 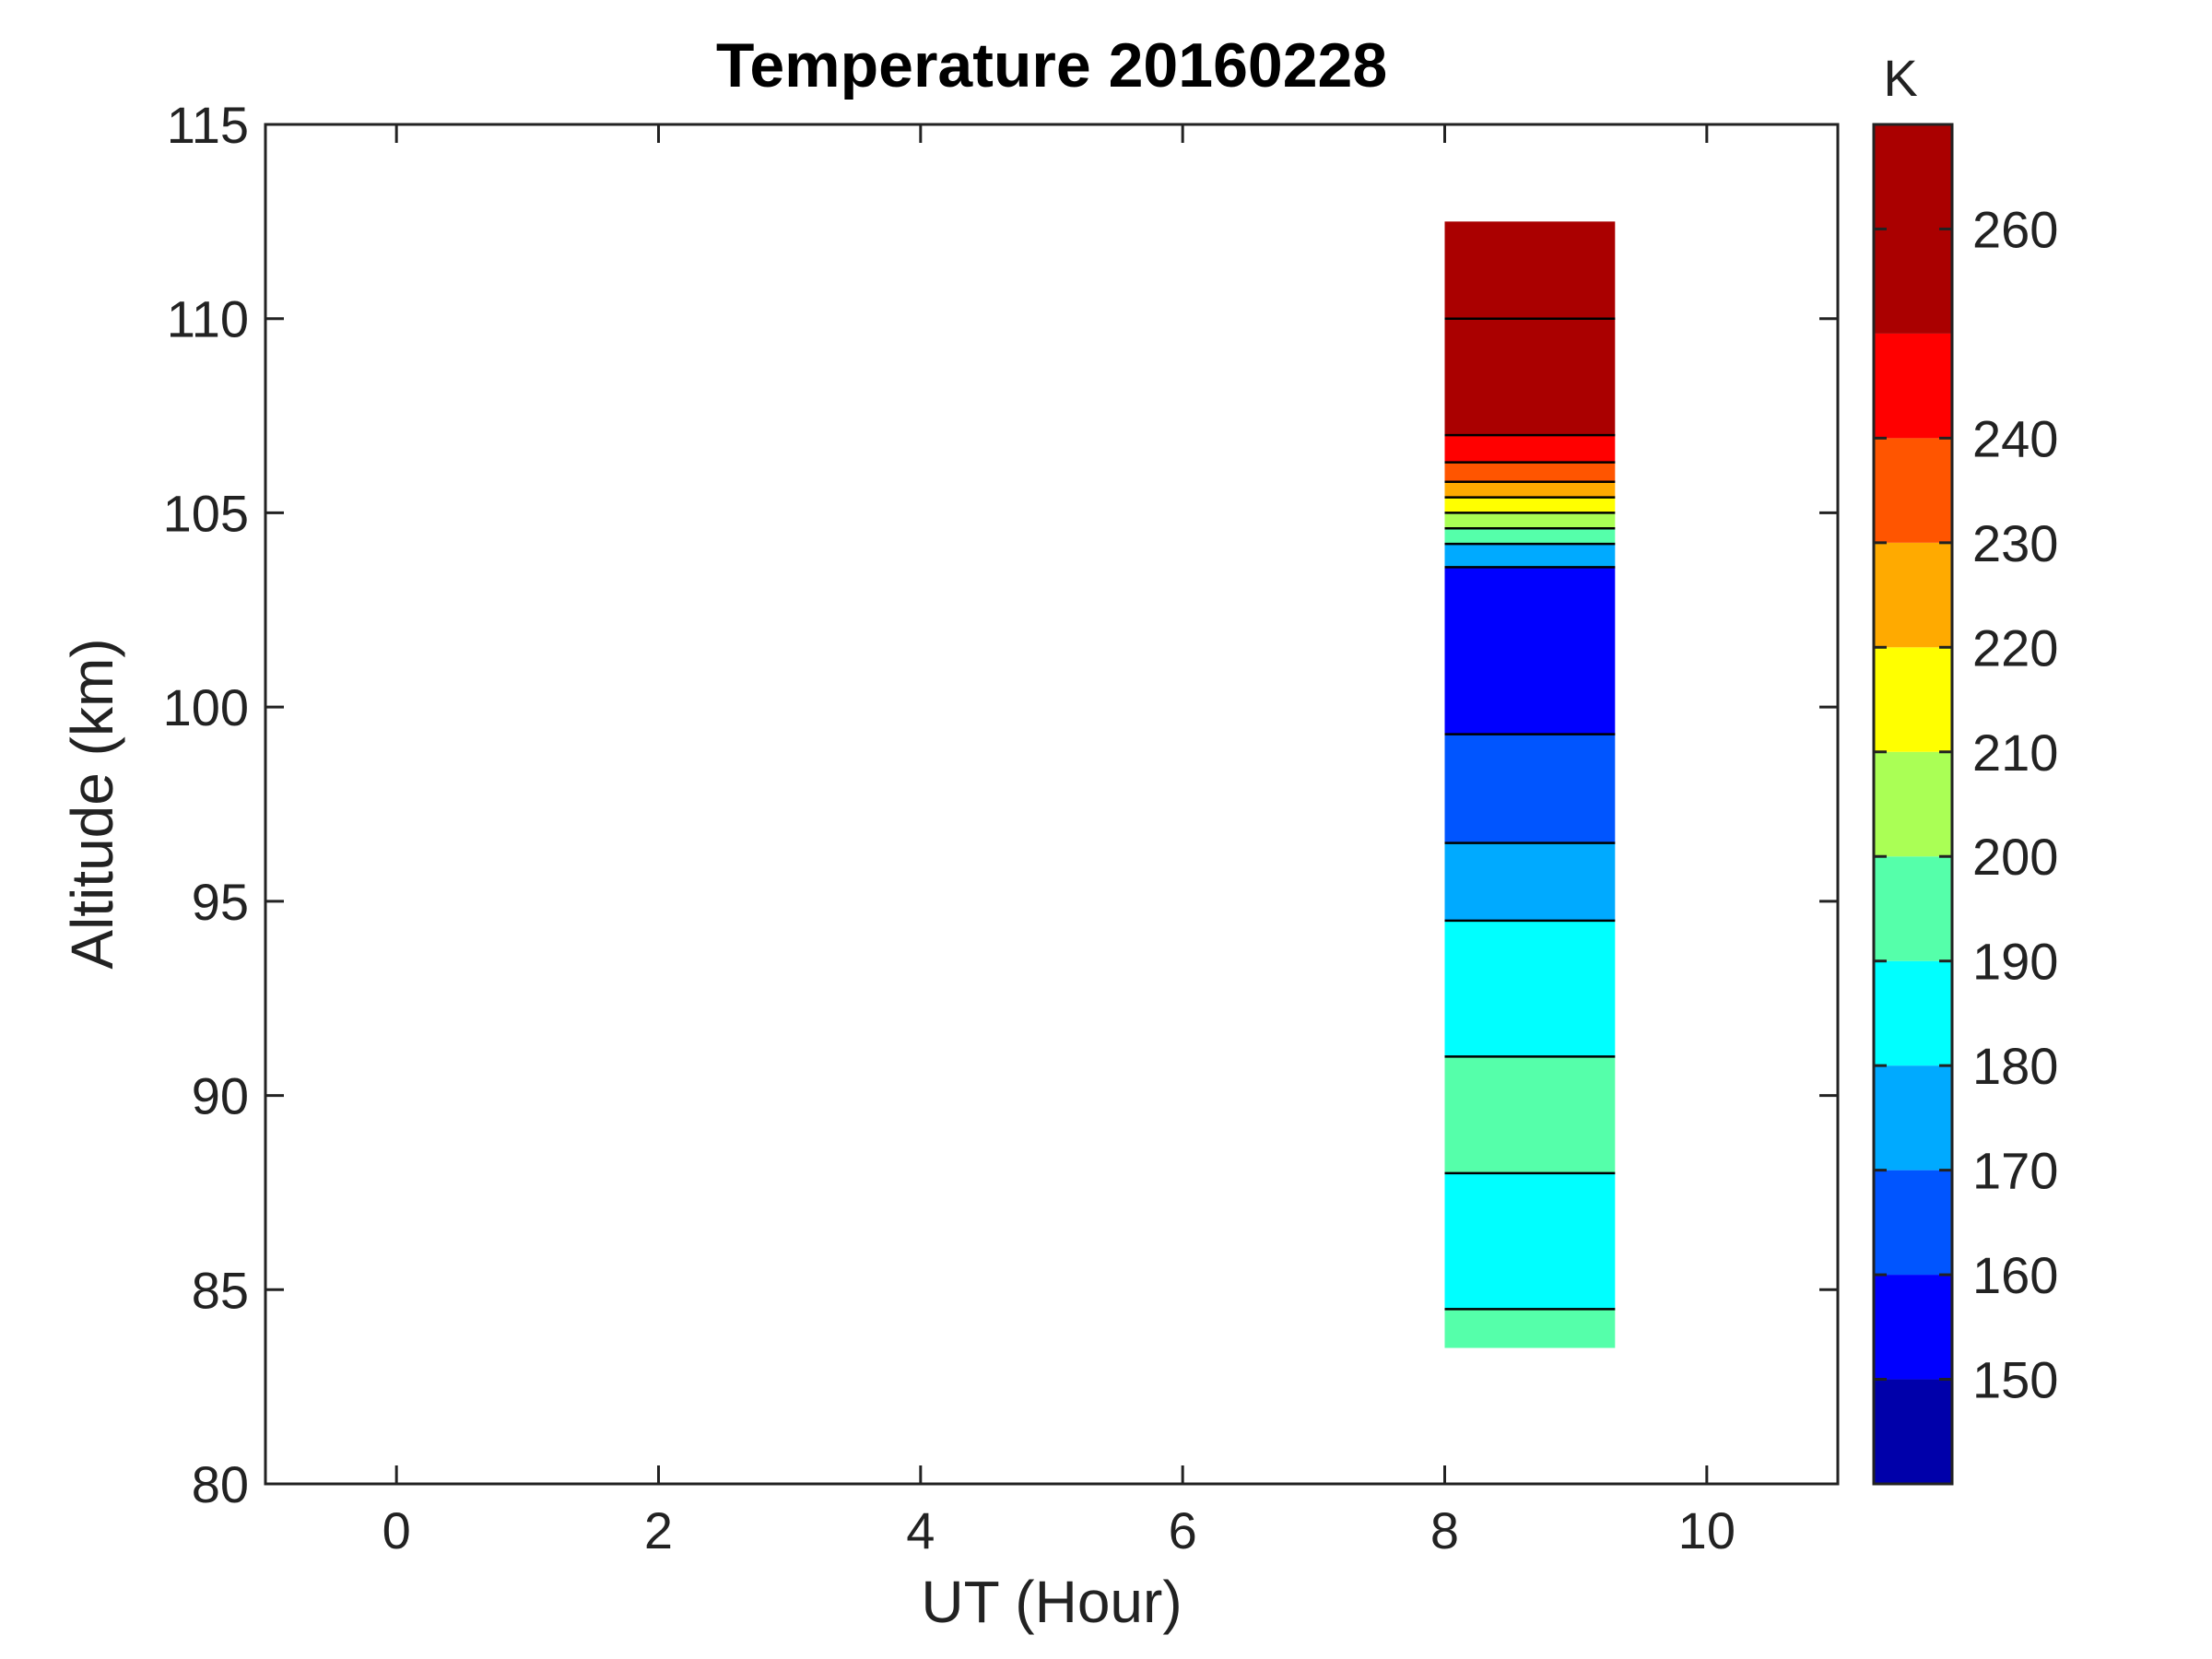 I want to click on colorbar-tick-label-1: 160, so click(x=2015, y=1275).